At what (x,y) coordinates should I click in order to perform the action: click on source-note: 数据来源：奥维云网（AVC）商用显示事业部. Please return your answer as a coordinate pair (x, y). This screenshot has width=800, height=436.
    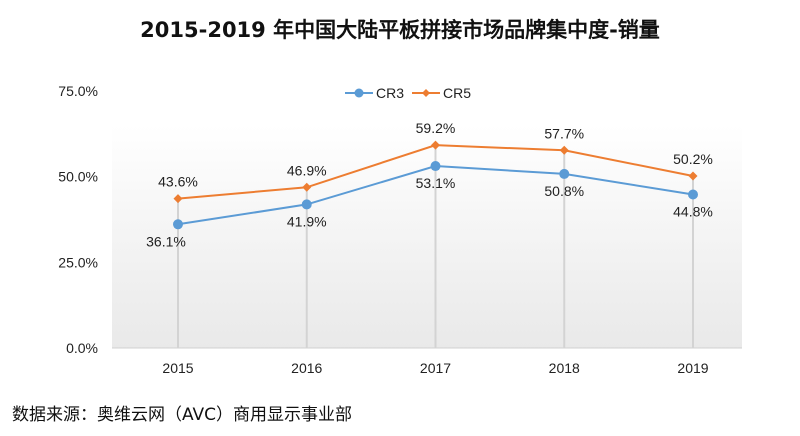
    Looking at the image, I should click on (182, 415).